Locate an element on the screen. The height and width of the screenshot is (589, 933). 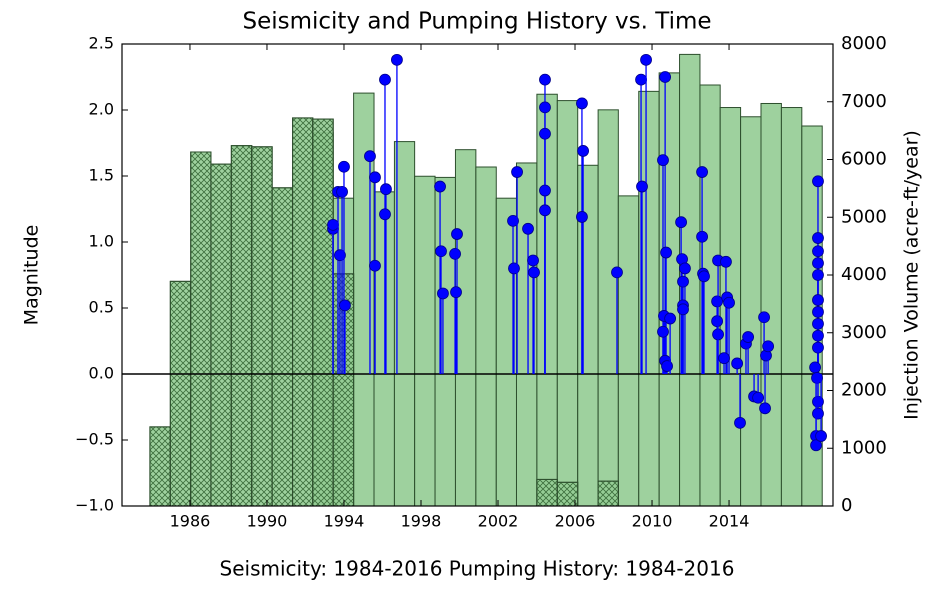
x-tick-label: 2014 is located at coordinates (729, 521).